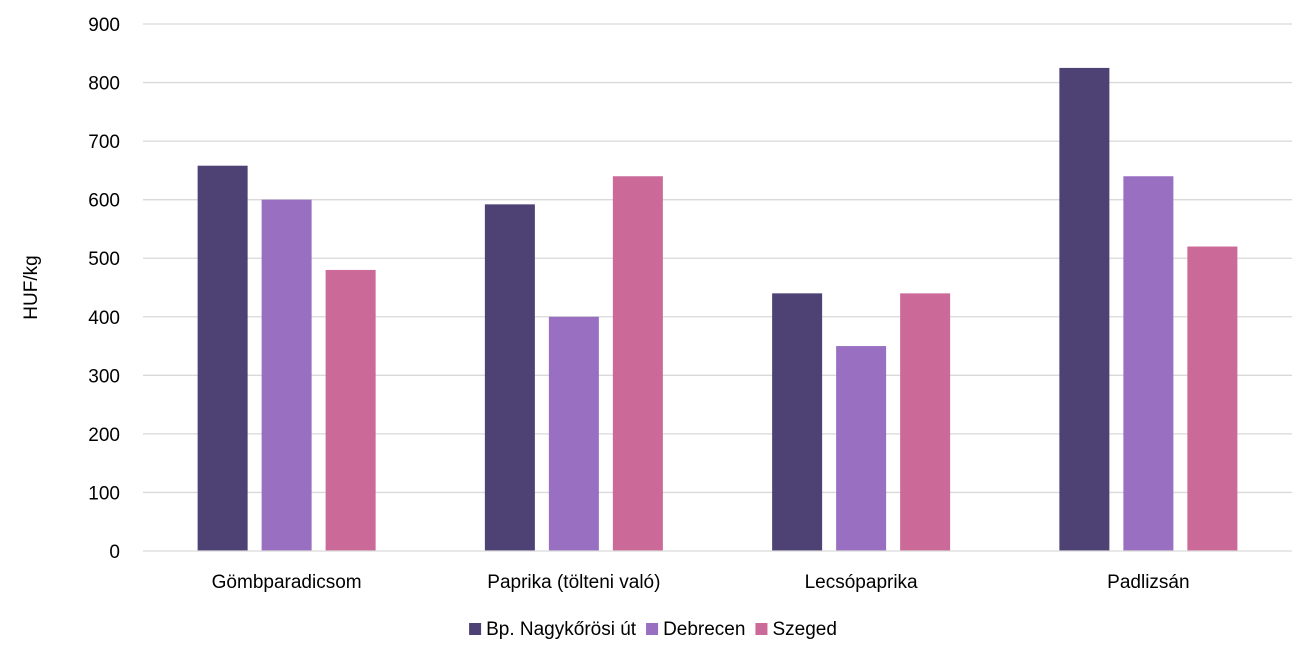 This screenshot has width=1307, height=647. What do you see at coordinates (1148, 582) in the screenshot?
I see `x-tick-label: Padlizsán` at bounding box center [1148, 582].